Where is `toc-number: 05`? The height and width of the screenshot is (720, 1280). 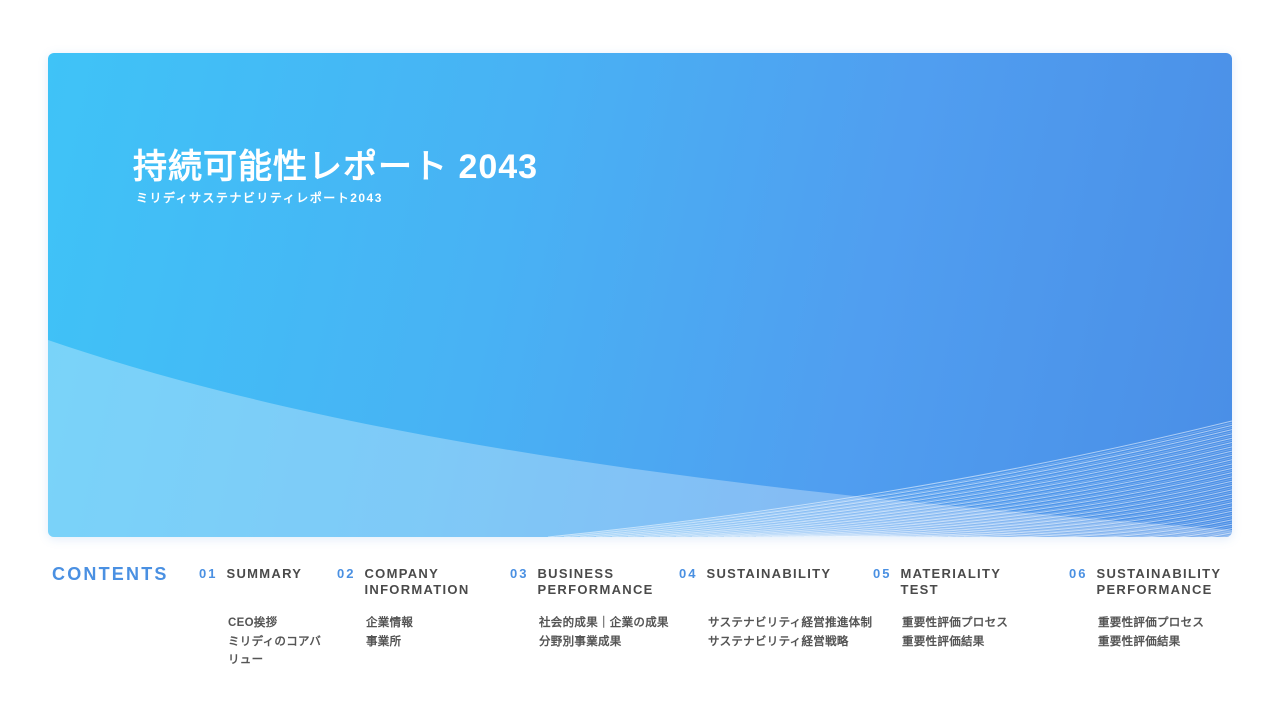 toc-number: 05 is located at coordinates (882, 573).